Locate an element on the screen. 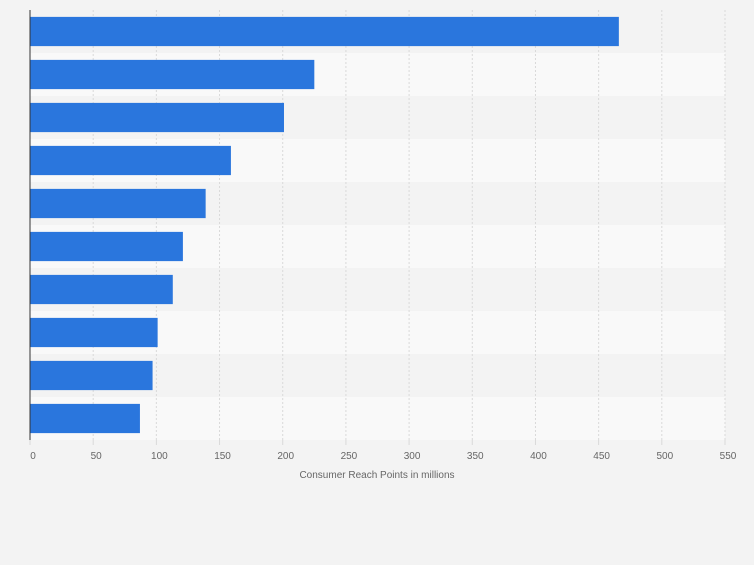 The image size is (754, 565). x-axis-title: Consumer Reach Points in millions is located at coordinates (376, 475).